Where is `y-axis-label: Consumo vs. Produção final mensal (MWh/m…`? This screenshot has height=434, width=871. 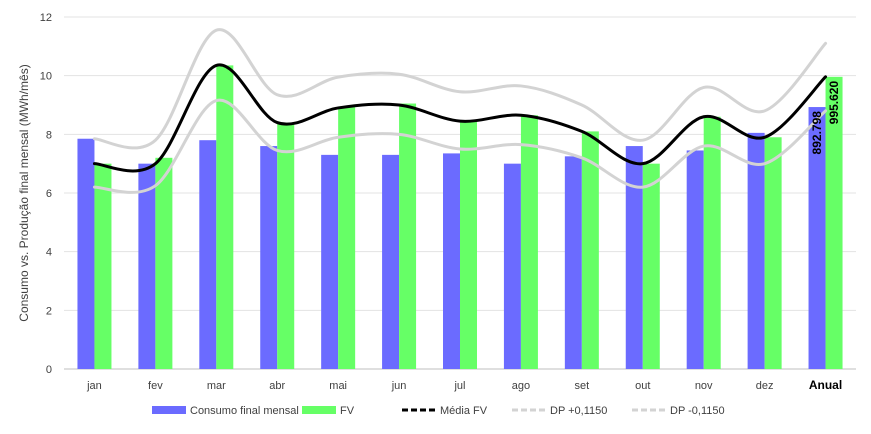 y-axis-label: Consumo vs. Produção final mensal (MWh/m… is located at coordinates (24, 192).